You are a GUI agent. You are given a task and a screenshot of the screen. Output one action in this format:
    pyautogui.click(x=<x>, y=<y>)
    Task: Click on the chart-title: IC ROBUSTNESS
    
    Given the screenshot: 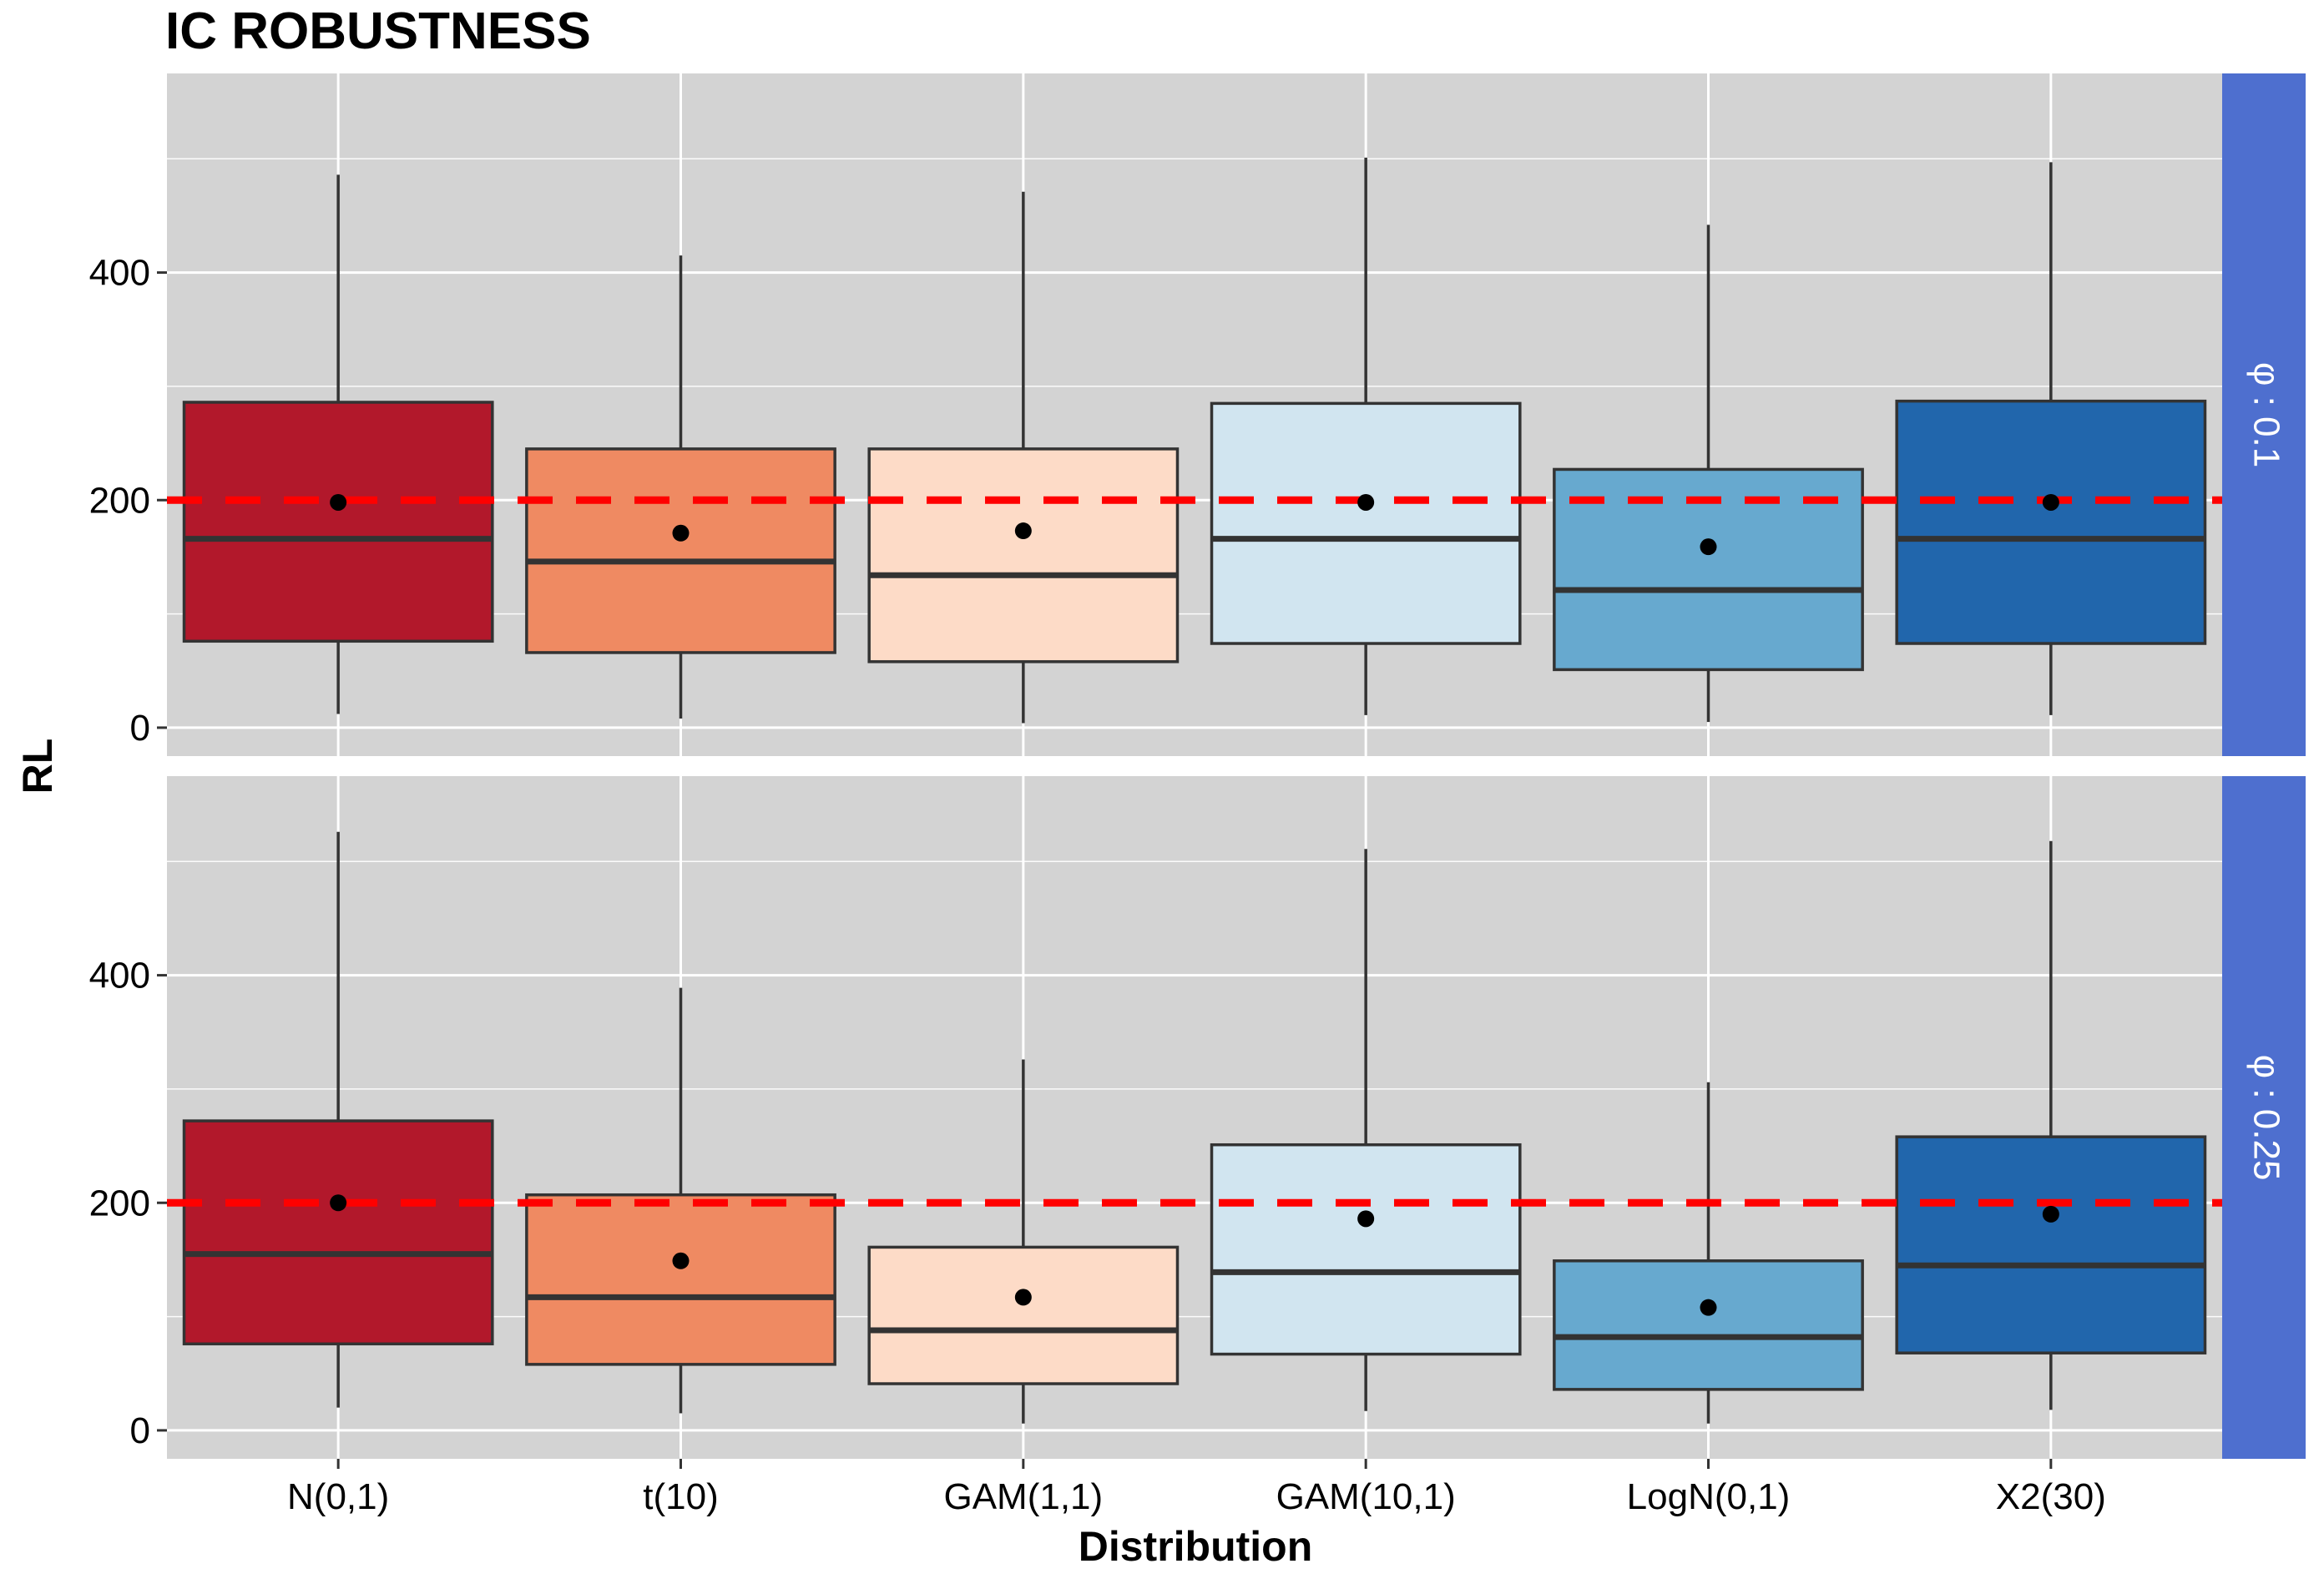 What is the action you would take?
    pyautogui.click(x=378, y=31)
    